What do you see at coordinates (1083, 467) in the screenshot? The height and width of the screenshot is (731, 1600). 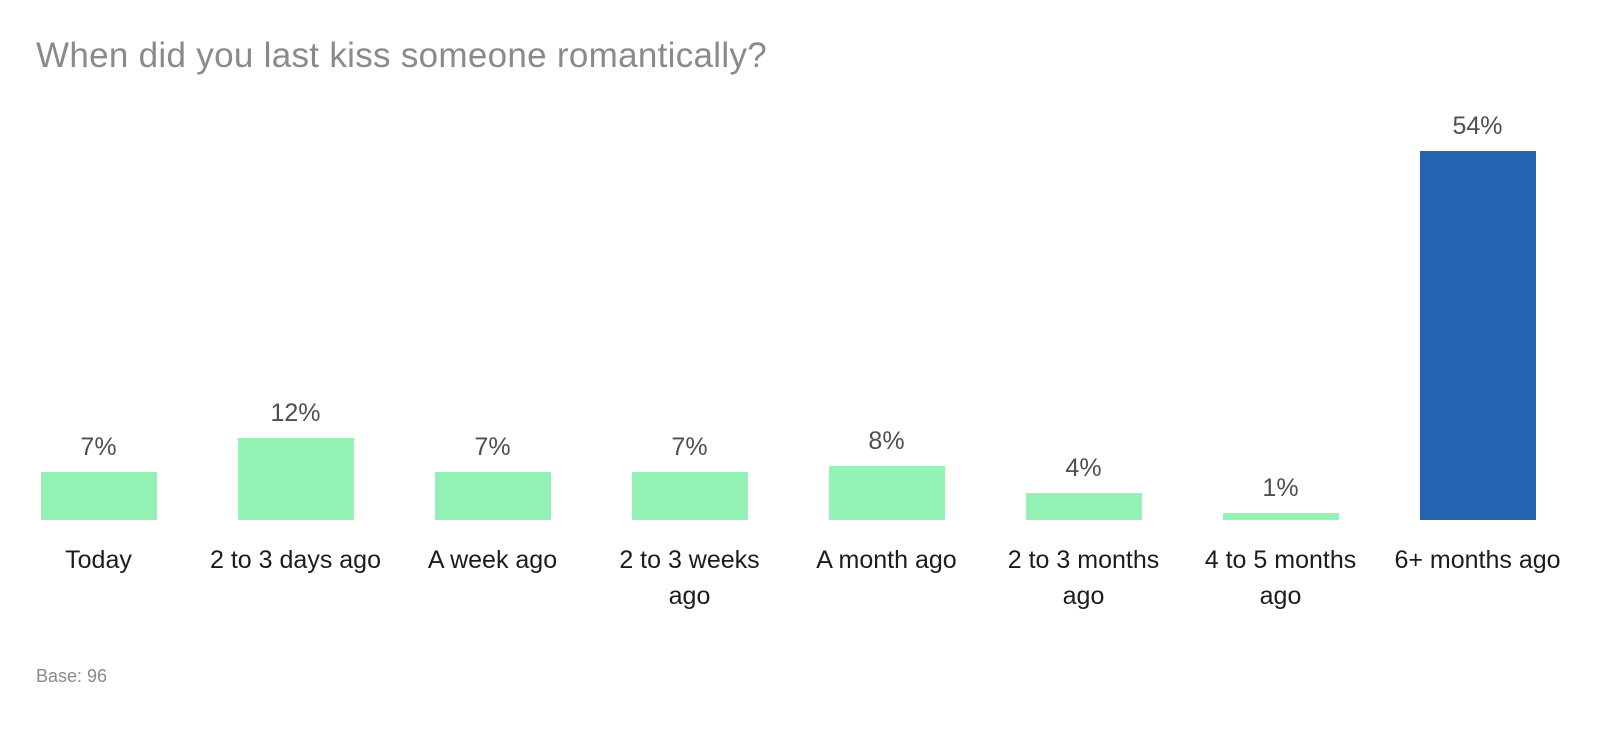 I see `value-label: 4%` at bounding box center [1083, 467].